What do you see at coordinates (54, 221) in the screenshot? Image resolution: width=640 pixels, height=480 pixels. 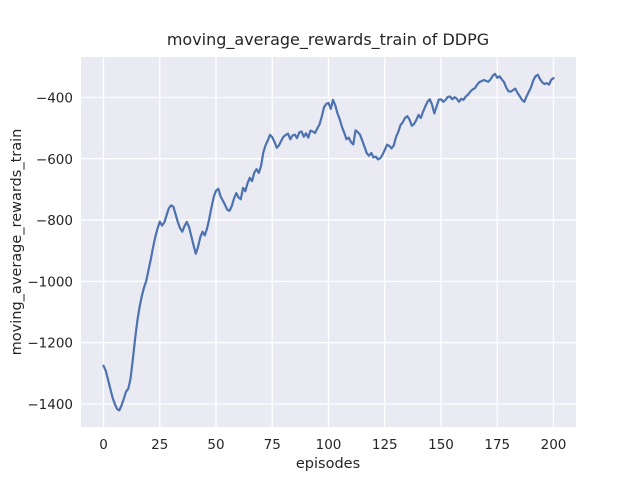 I see `y-tick-label: −800` at bounding box center [54, 221].